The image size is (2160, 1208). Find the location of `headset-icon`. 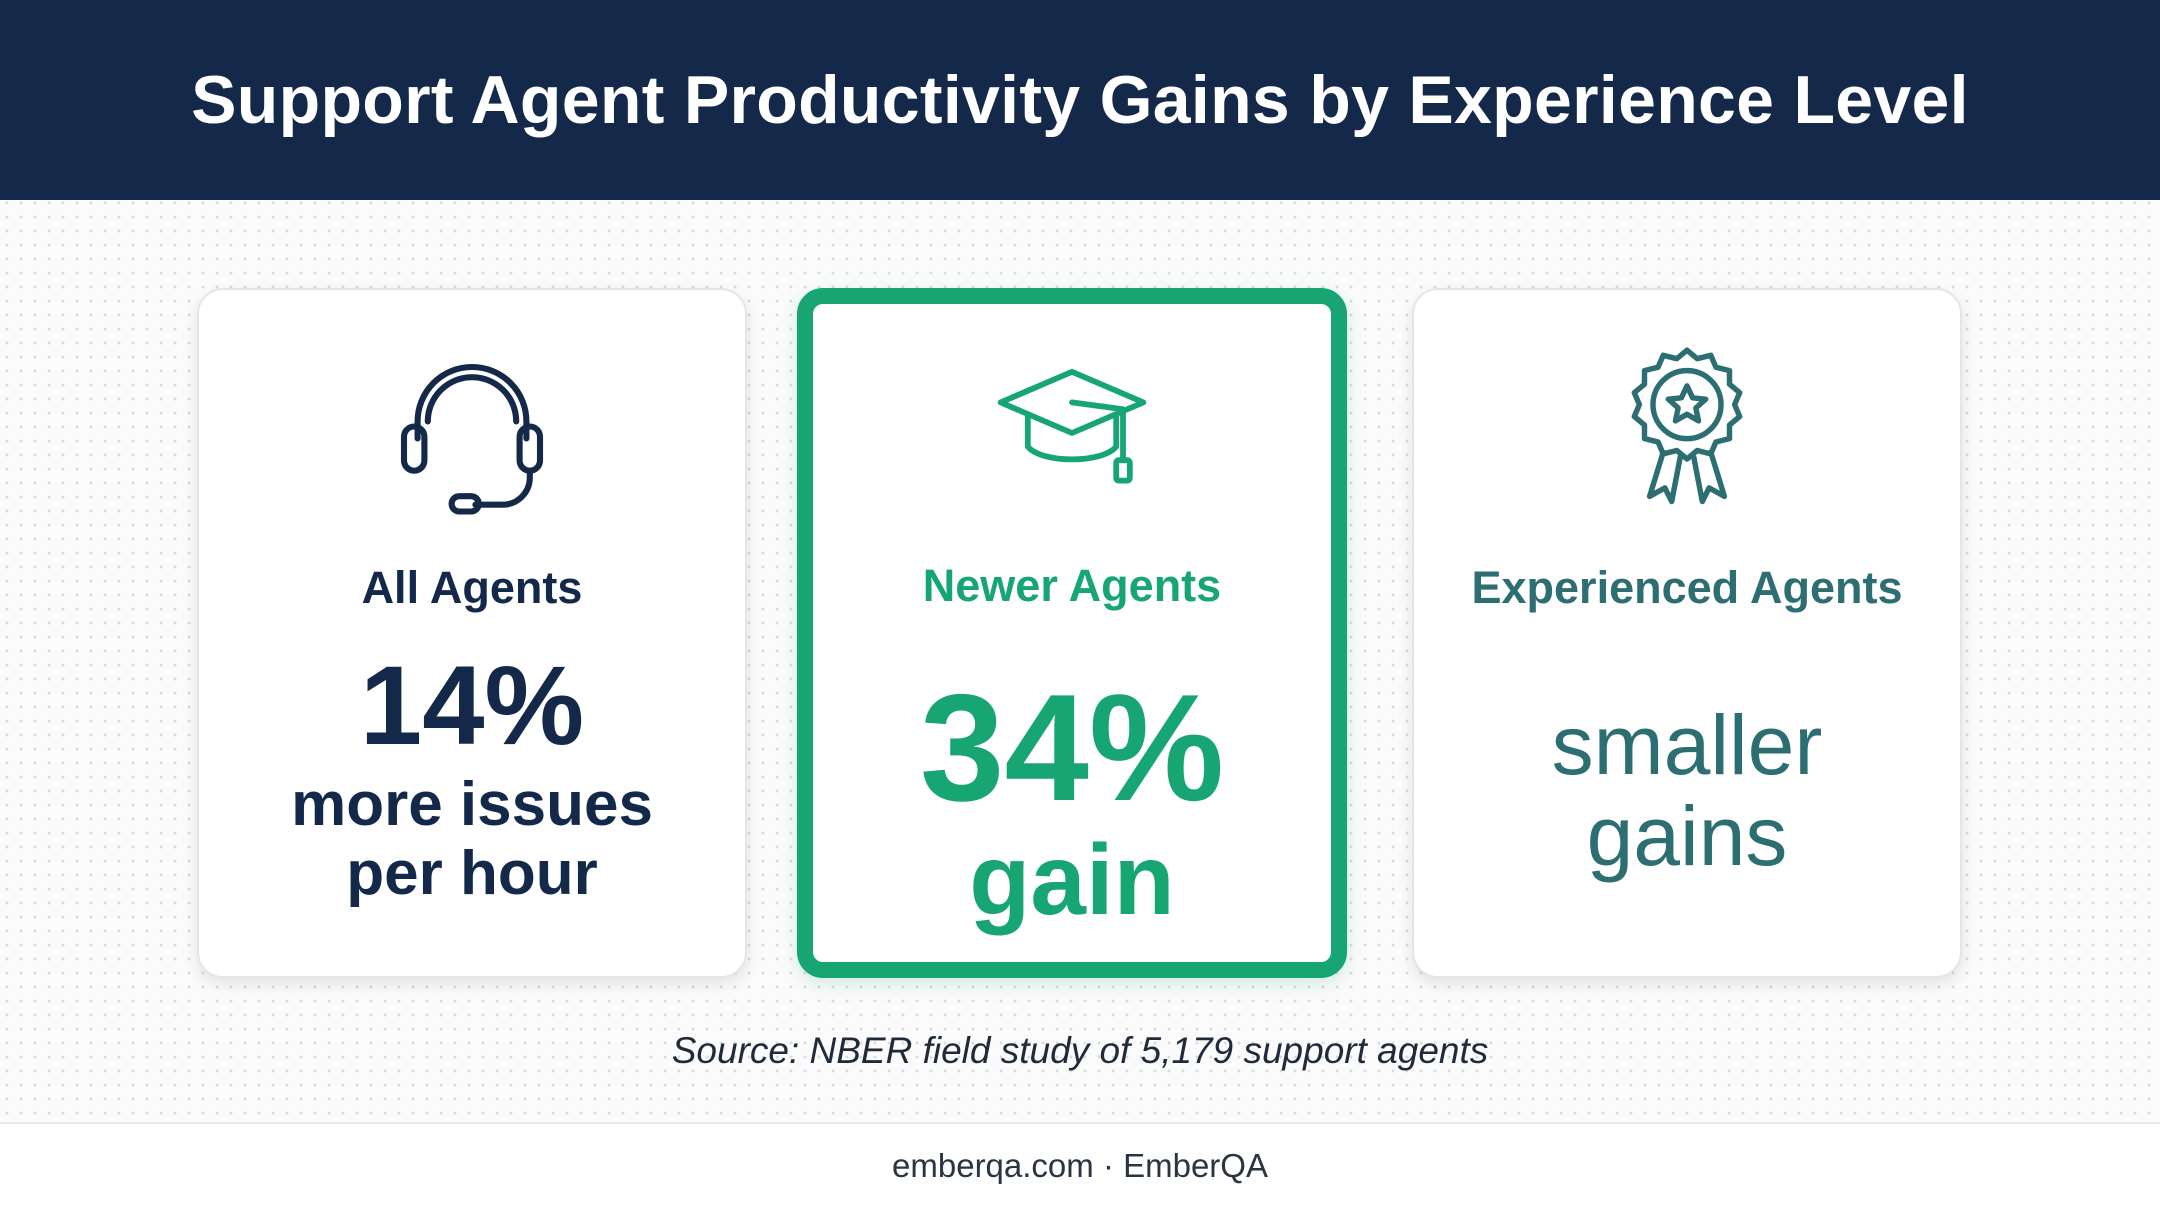

headset-icon is located at coordinates (472, 439).